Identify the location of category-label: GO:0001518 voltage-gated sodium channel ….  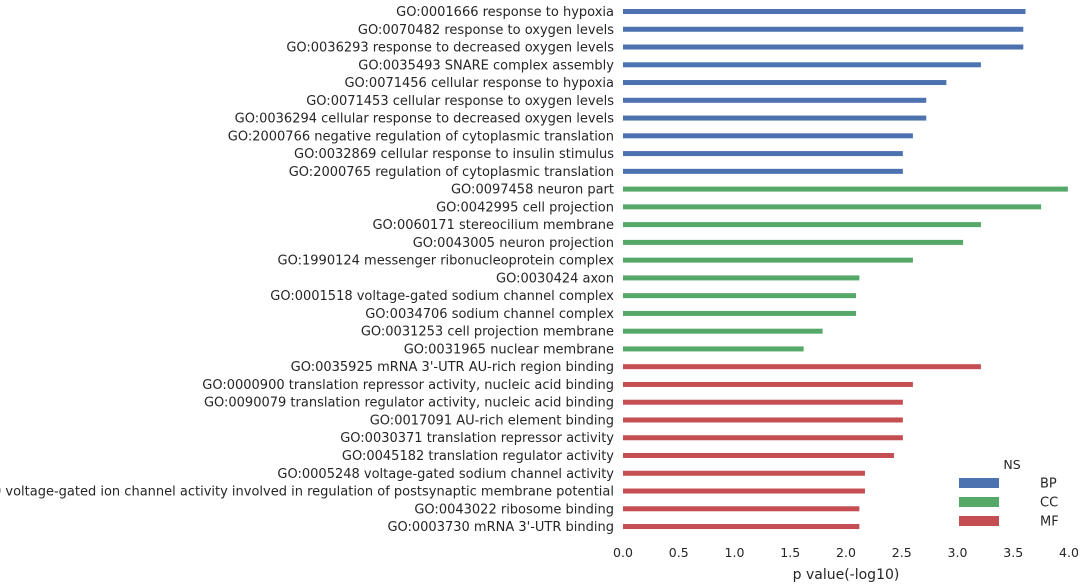
(442, 296).